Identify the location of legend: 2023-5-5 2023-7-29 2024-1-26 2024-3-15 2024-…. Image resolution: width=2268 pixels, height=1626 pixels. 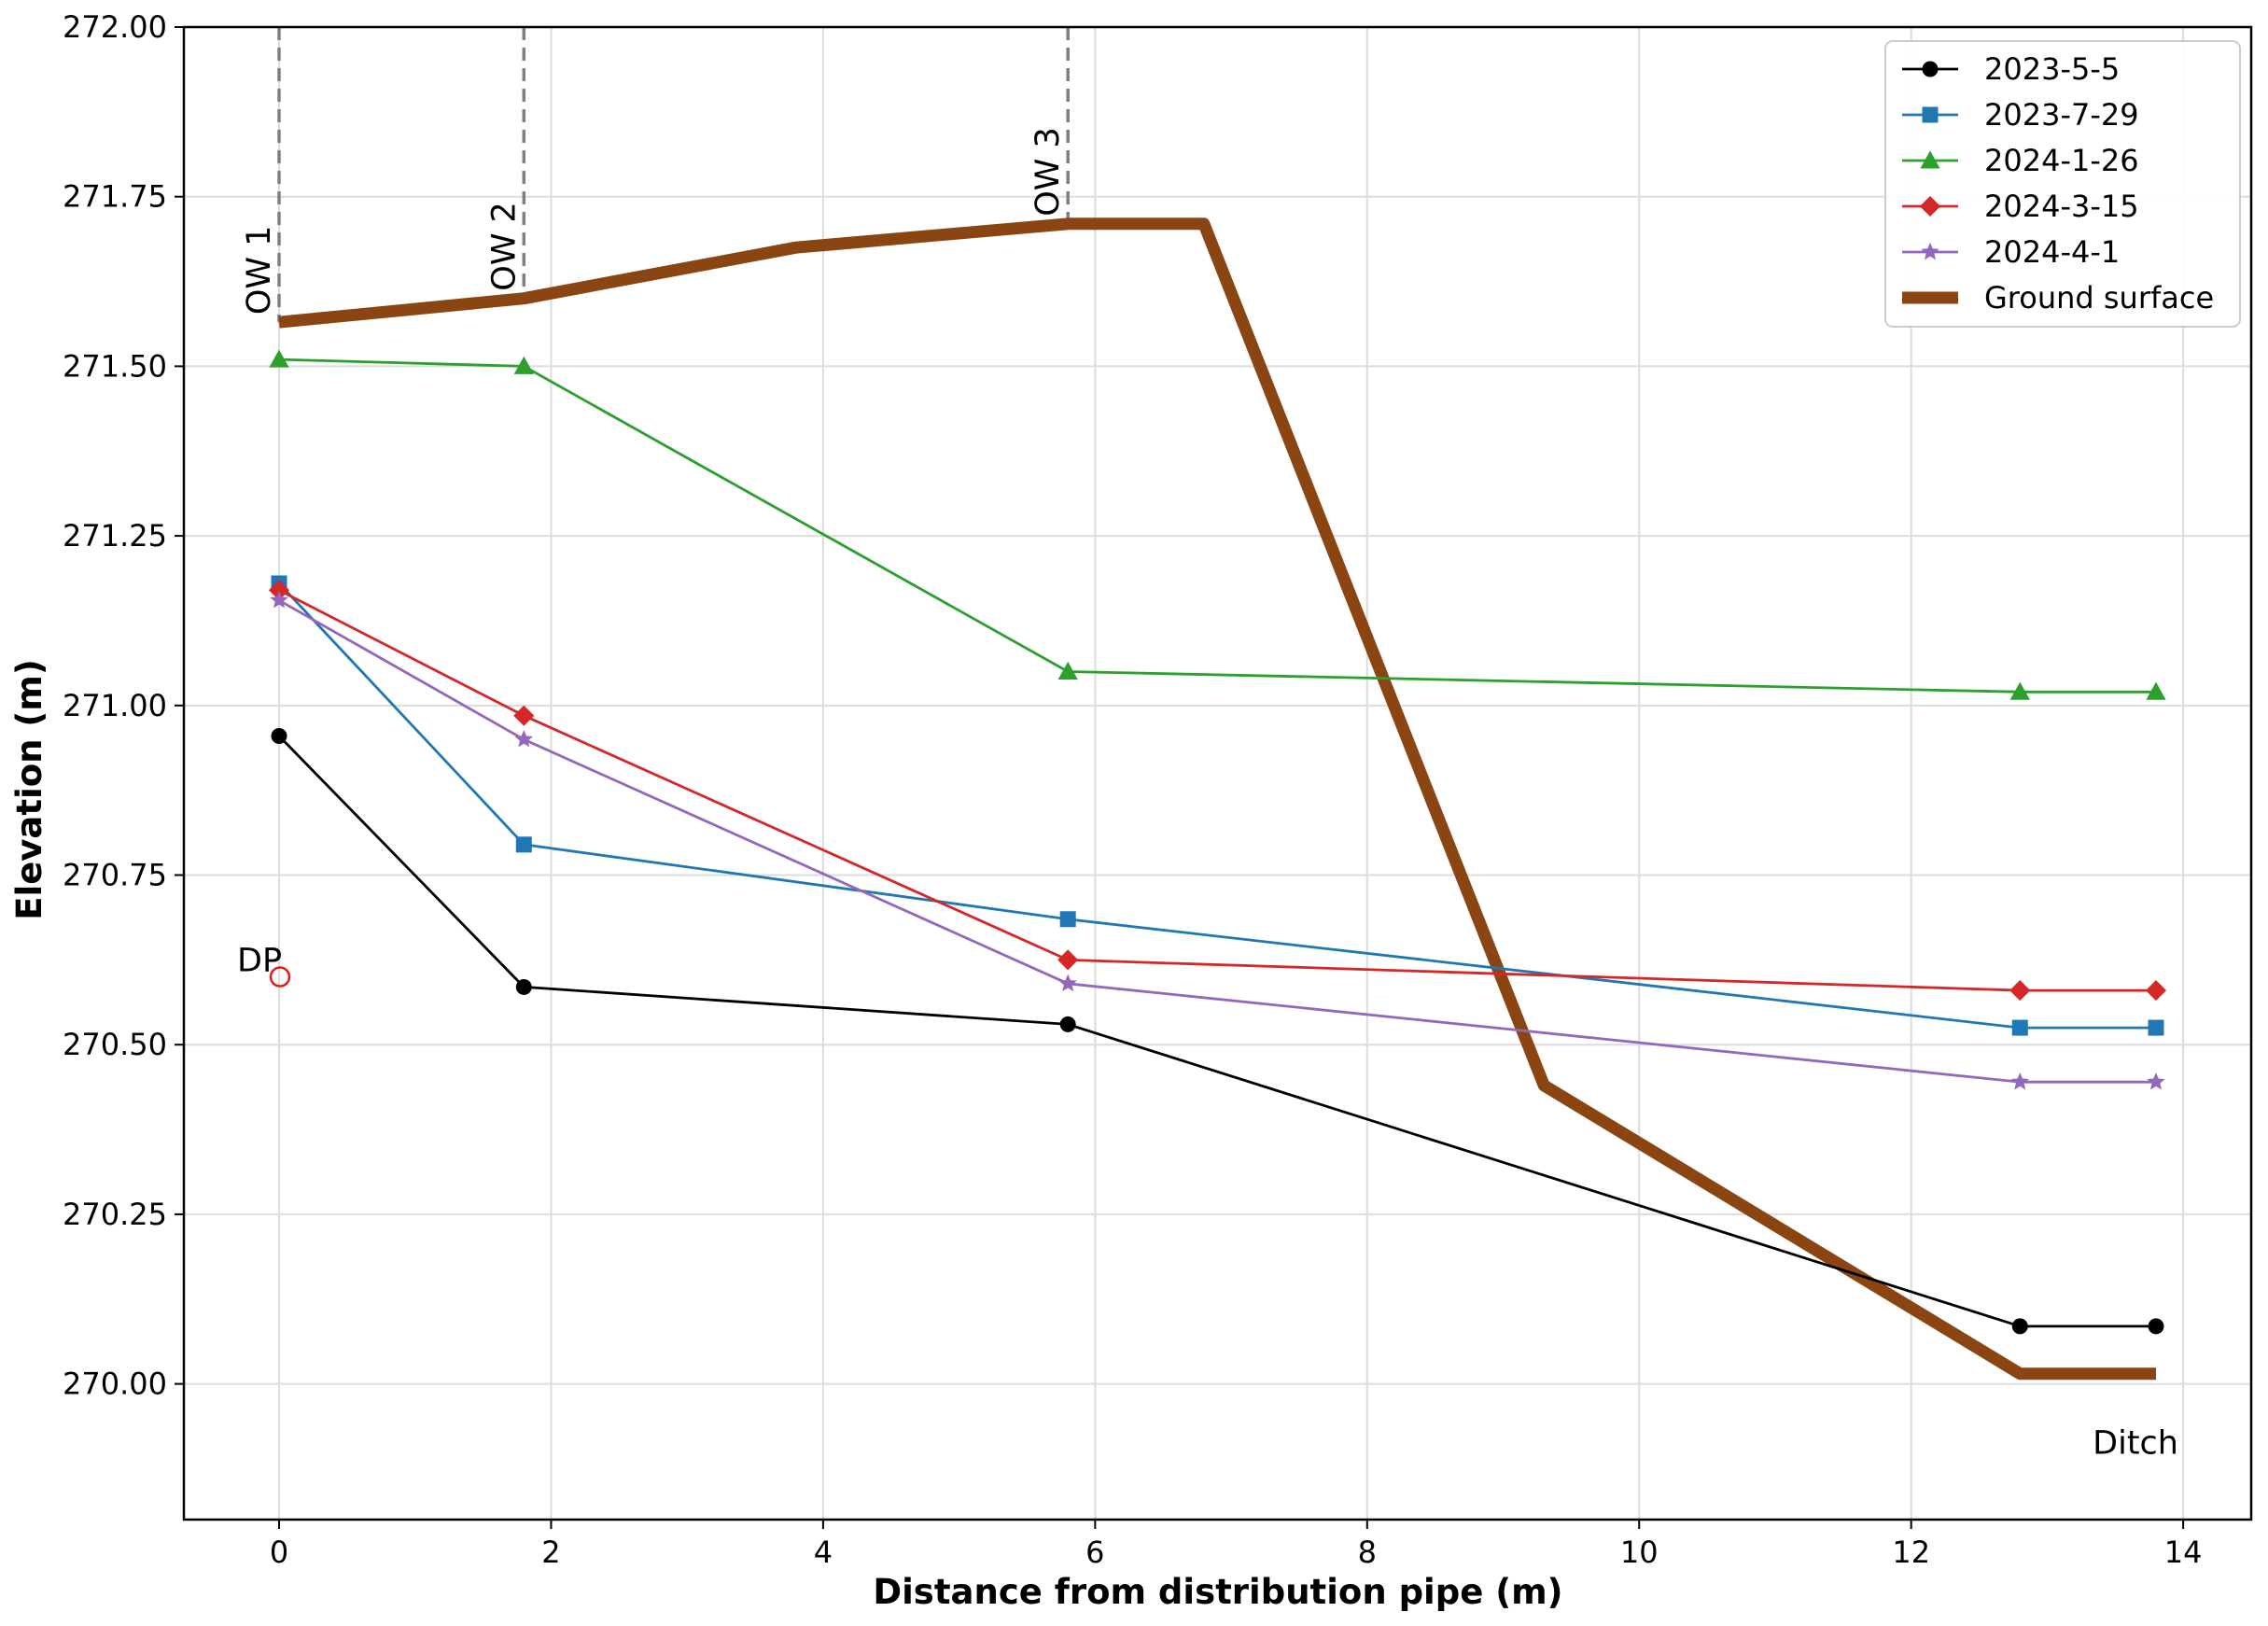
(2062, 184).